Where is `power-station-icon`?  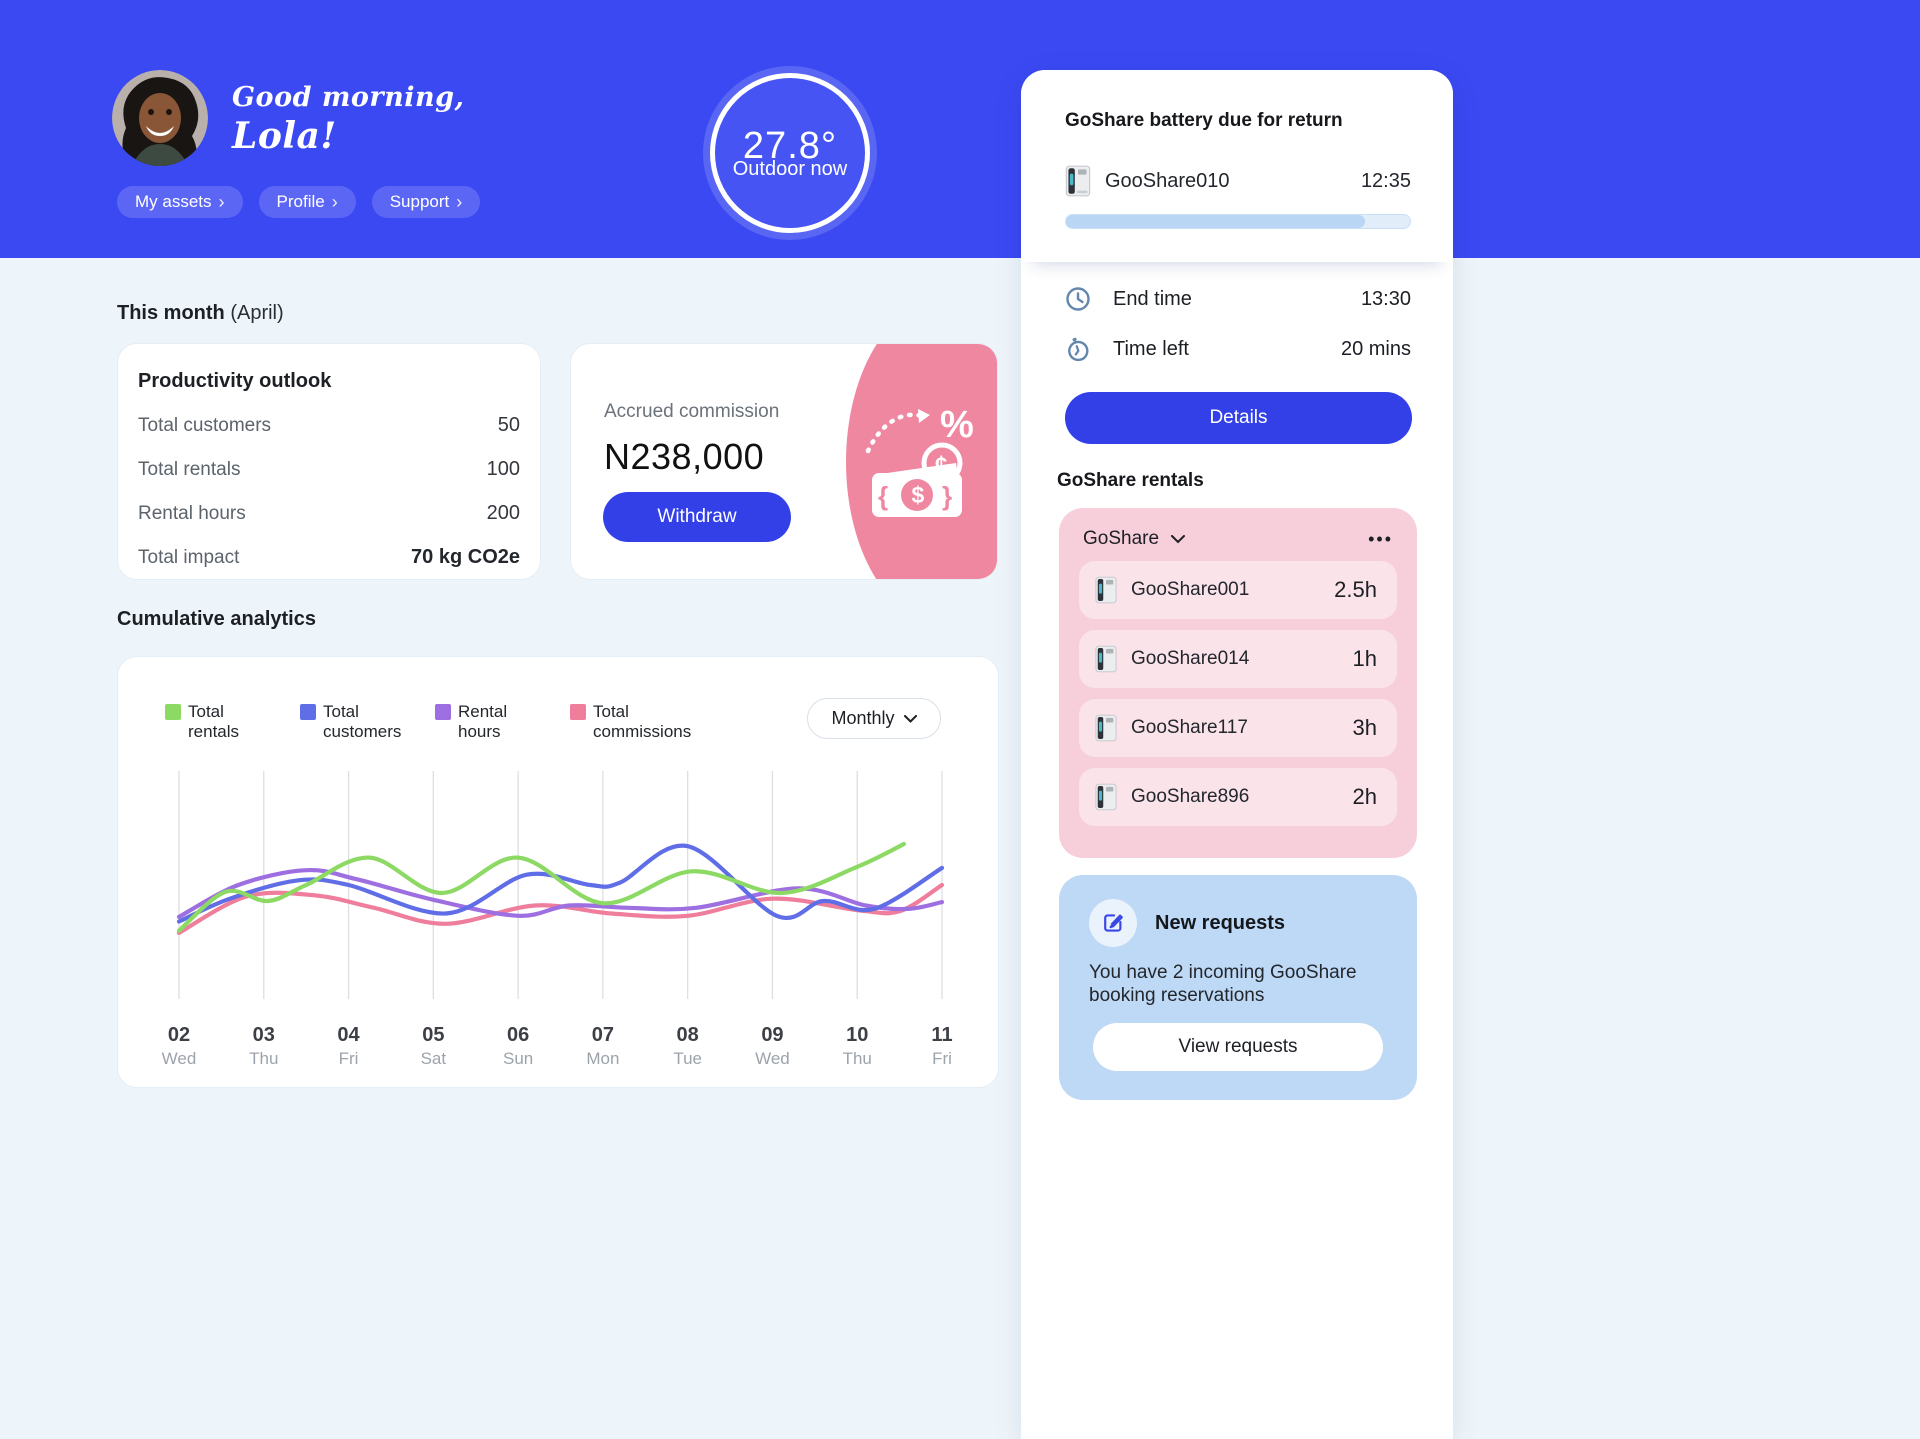
power-station-icon is located at coordinates (1078, 181).